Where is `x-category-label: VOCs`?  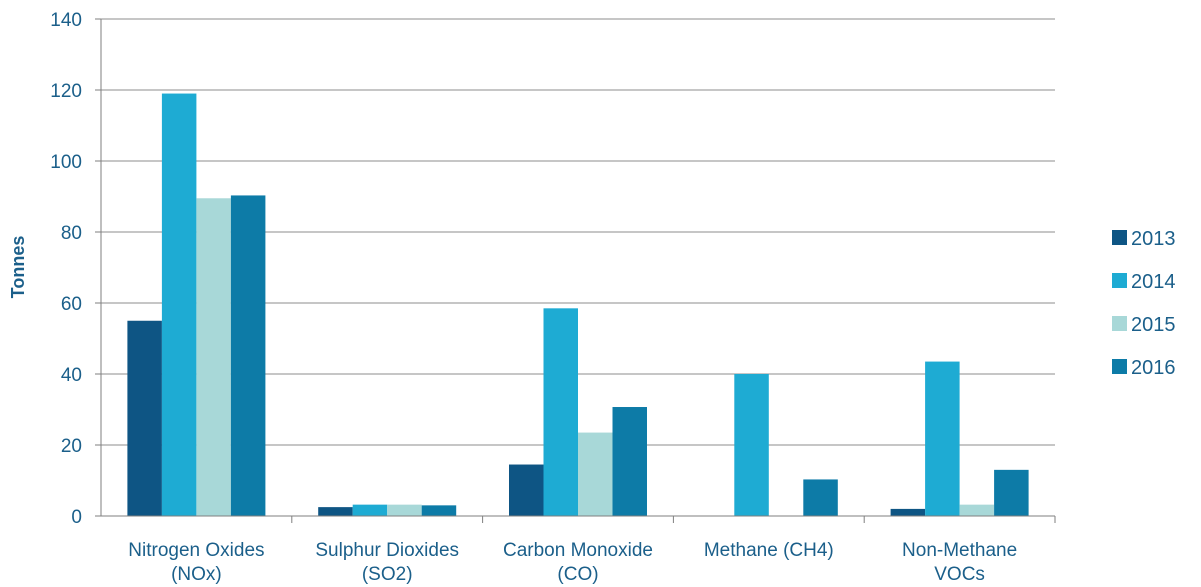 x-category-label: VOCs is located at coordinates (959, 574).